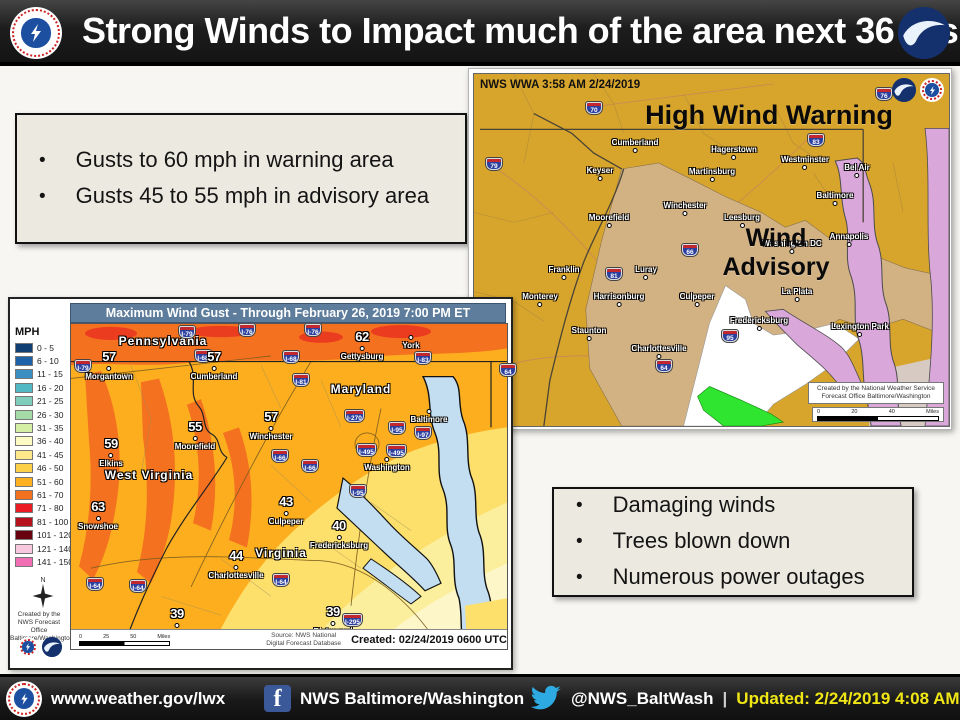  Describe the element at coordinates (195, 446) in the screenshot. I see `city-name: Moorefield` at that location.